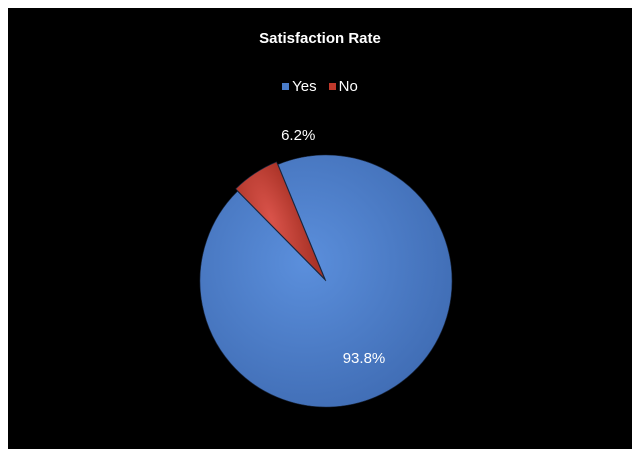 Image resolution: width=640 pixels, height=457 pixels. I want to click on data-label-no: 6.2%, so click(298, 135).